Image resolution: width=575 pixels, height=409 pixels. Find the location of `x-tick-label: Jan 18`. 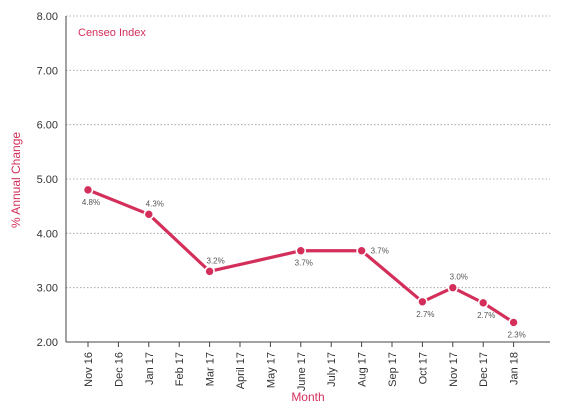

x-tick-label: Jan 18 is located at coordinates (515, 368).